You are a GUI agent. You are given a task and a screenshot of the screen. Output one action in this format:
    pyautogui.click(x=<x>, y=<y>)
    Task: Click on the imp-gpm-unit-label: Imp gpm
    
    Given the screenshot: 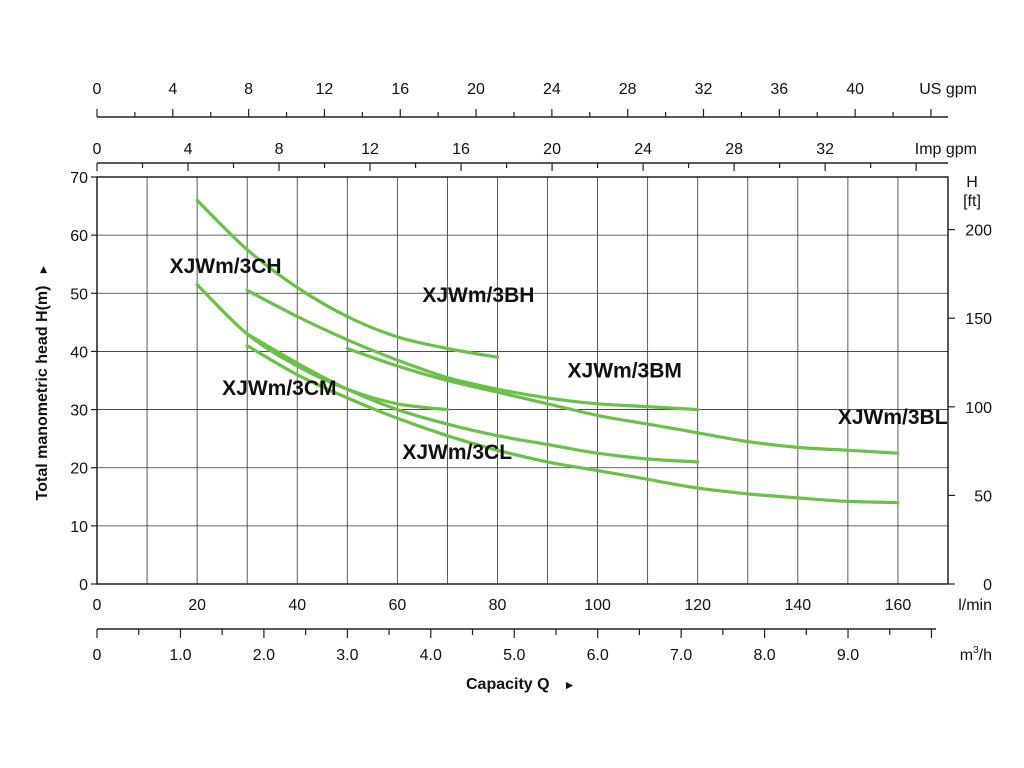 What is the action you would take?
    pyautogui.click(x=946, y=149)
    